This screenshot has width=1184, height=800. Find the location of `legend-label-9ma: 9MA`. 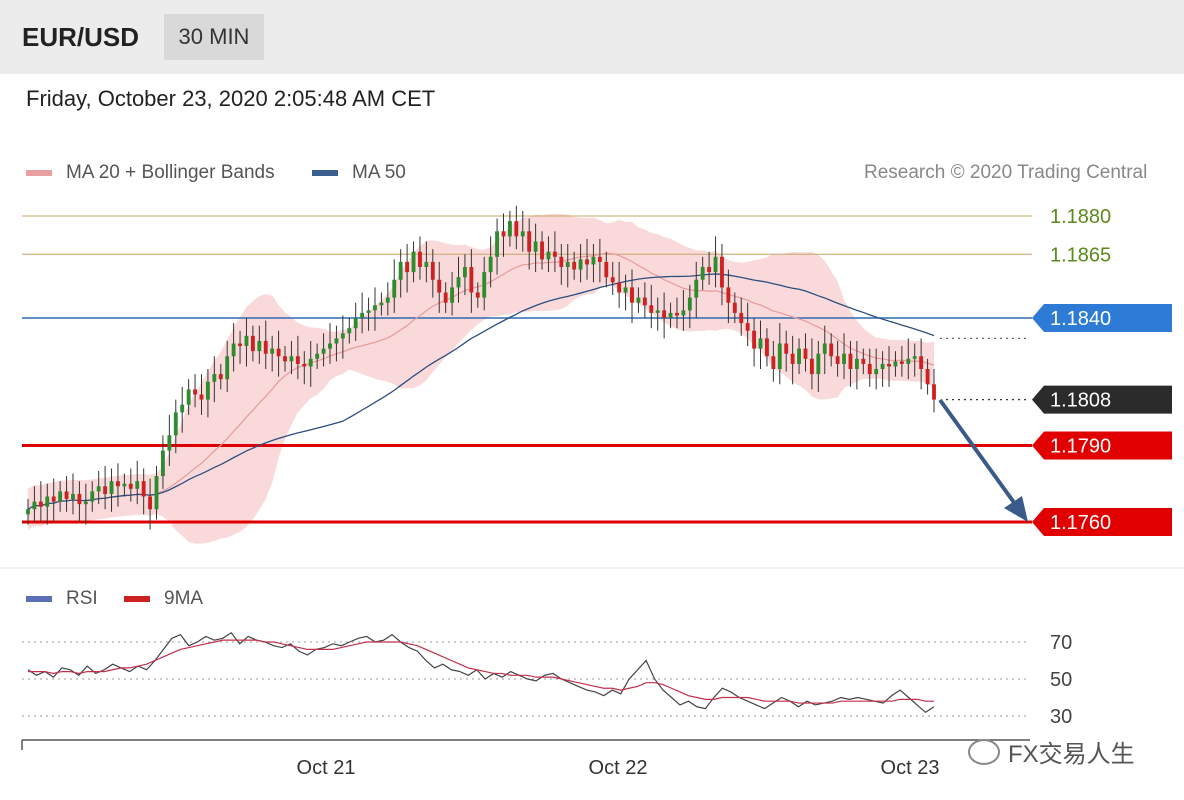

legend-label-9ma: 9MA is located at coordinates (184, 598).